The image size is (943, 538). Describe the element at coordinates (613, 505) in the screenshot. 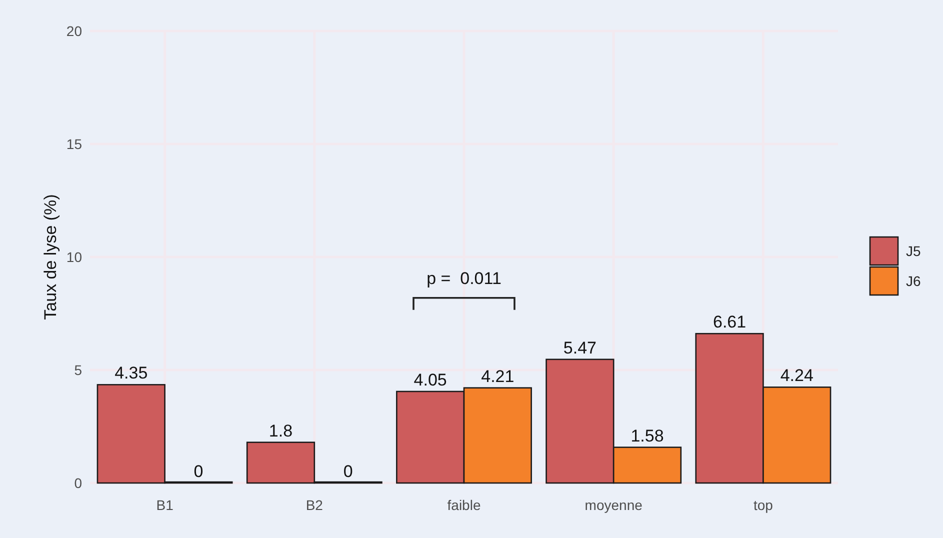

I see `x-tick-label: moyenne` at that location.